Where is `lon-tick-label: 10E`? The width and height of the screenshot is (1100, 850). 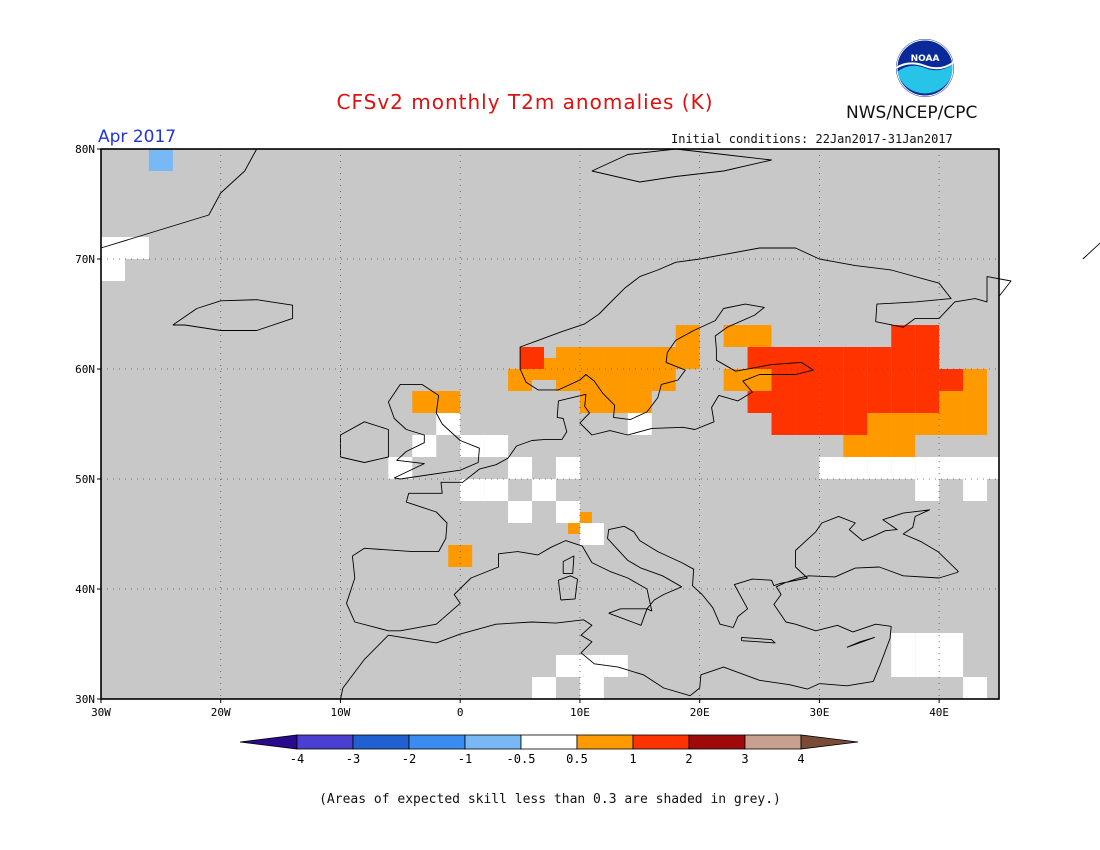 lon-tick-label: 10E is located at coordinates (580, 712).